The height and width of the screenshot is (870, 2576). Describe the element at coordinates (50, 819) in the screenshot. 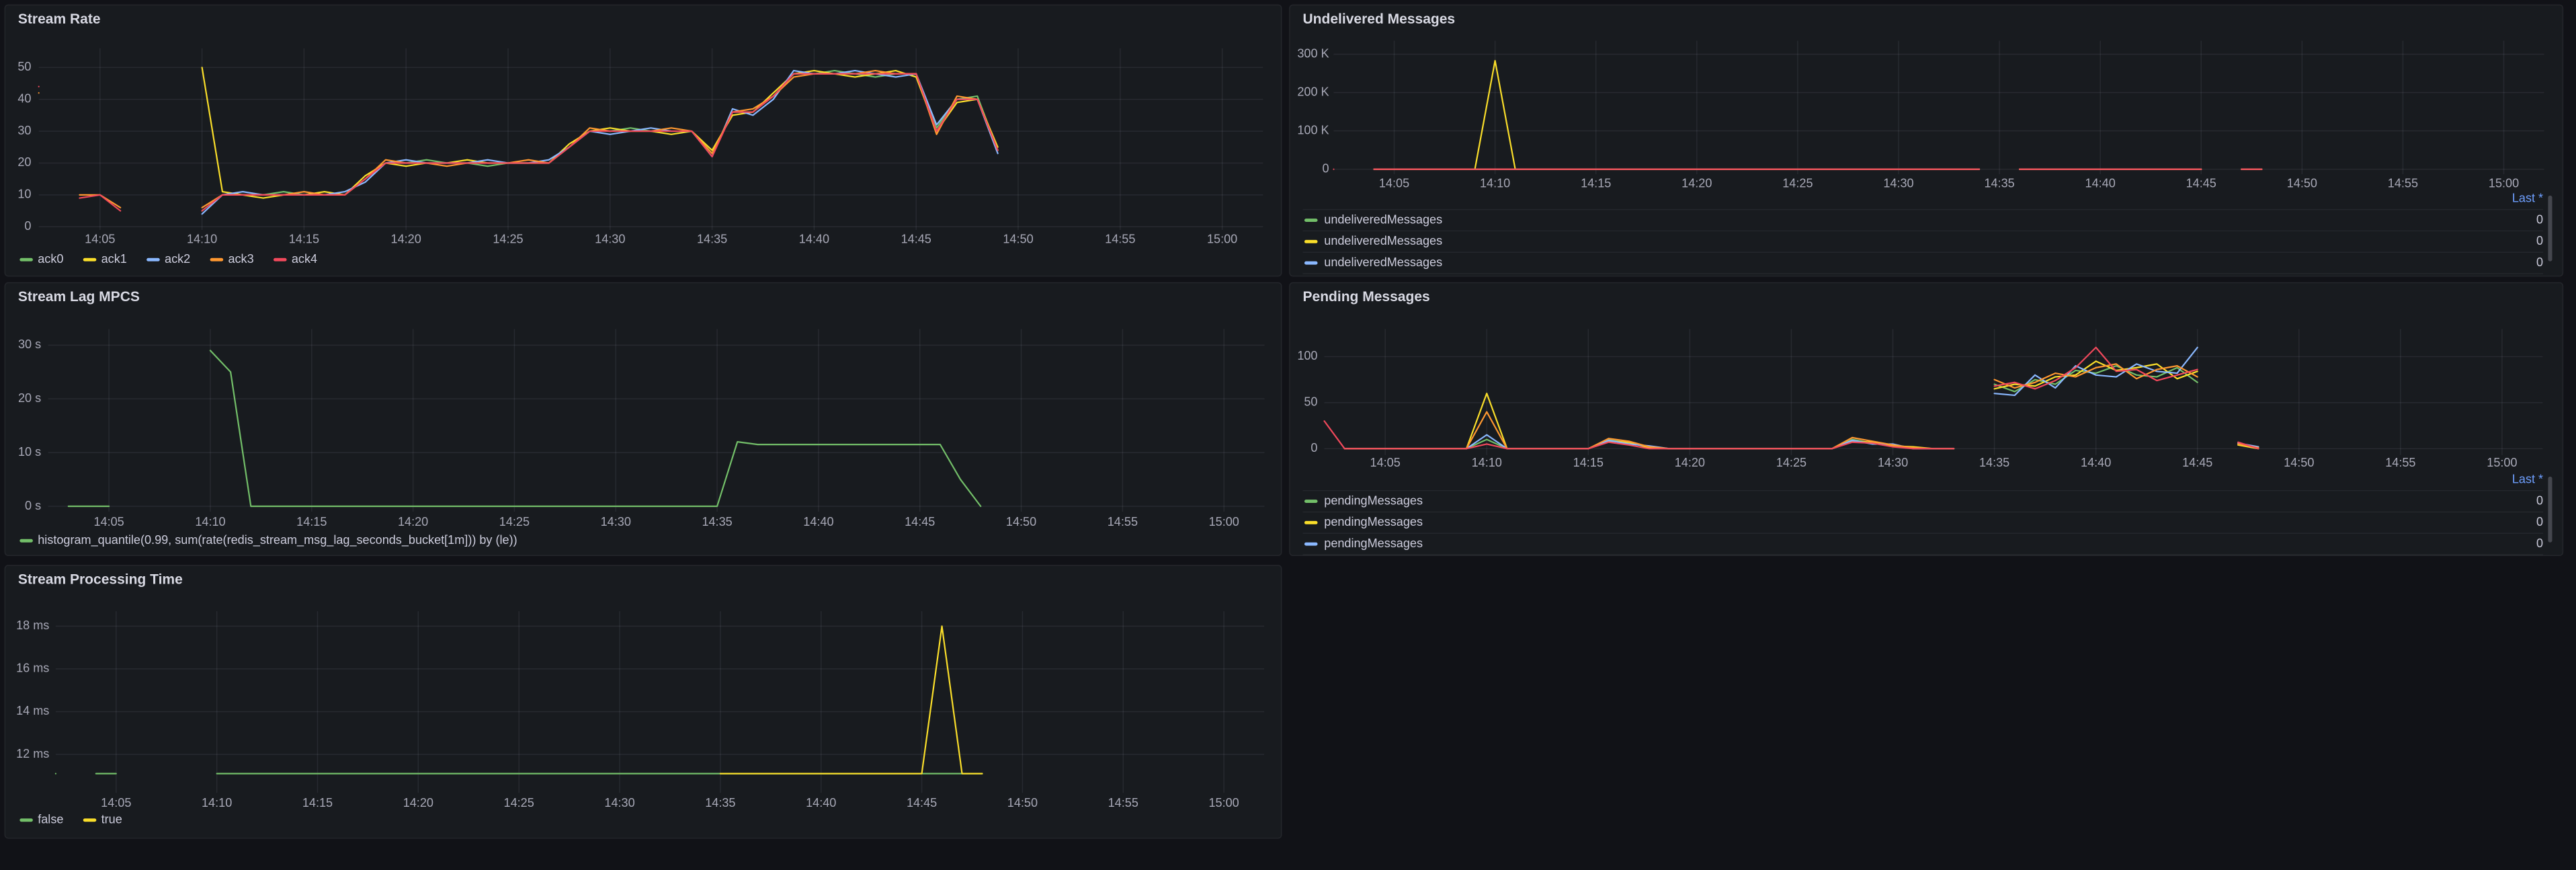

I see `legend-label: false` at that location.